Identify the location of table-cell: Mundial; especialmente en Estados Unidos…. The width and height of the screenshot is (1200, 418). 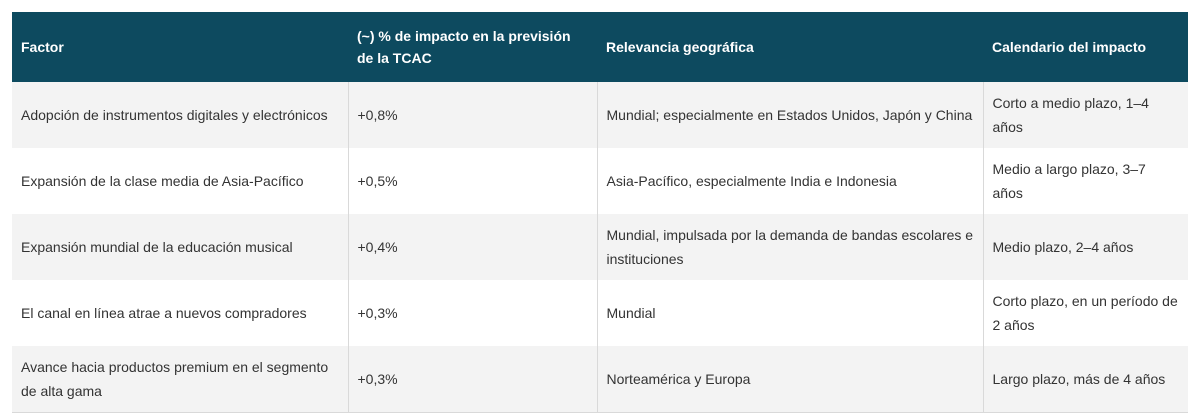
(789, 115).